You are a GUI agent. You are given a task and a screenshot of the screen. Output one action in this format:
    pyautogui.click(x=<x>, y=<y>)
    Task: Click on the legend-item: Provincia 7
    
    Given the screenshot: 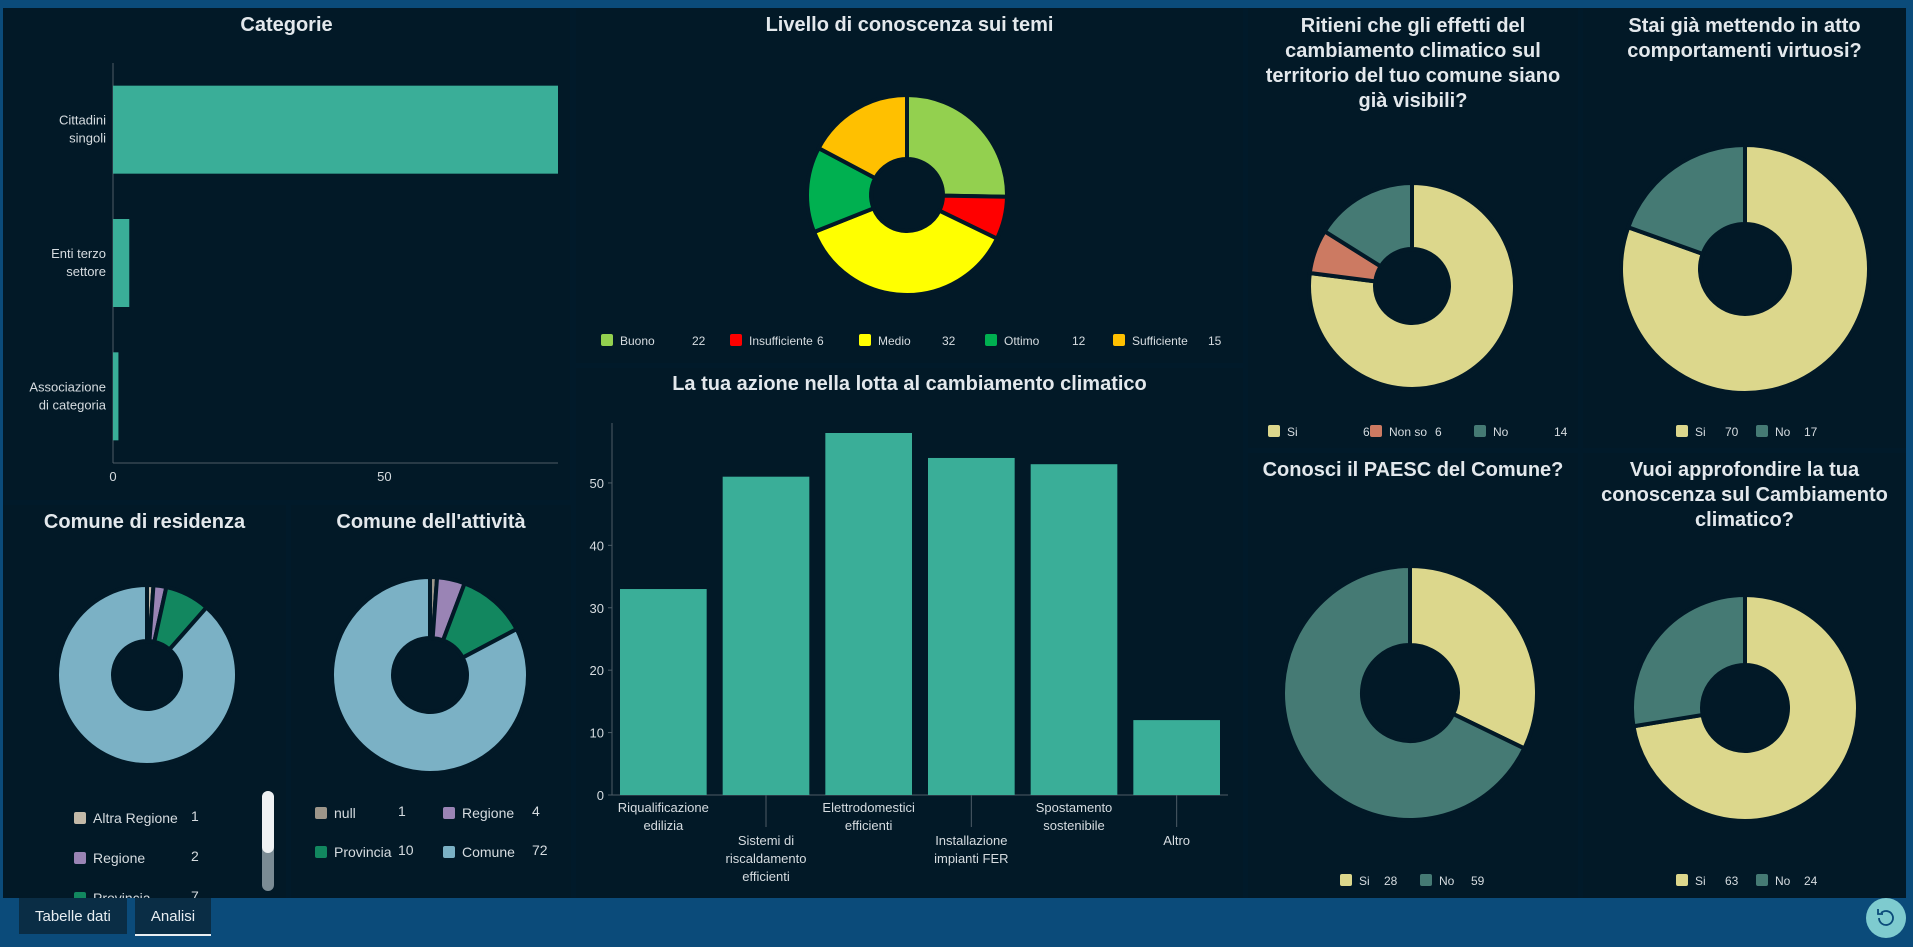 What is the action you would take?
    pyautogui.click(x=136, y=893)
    